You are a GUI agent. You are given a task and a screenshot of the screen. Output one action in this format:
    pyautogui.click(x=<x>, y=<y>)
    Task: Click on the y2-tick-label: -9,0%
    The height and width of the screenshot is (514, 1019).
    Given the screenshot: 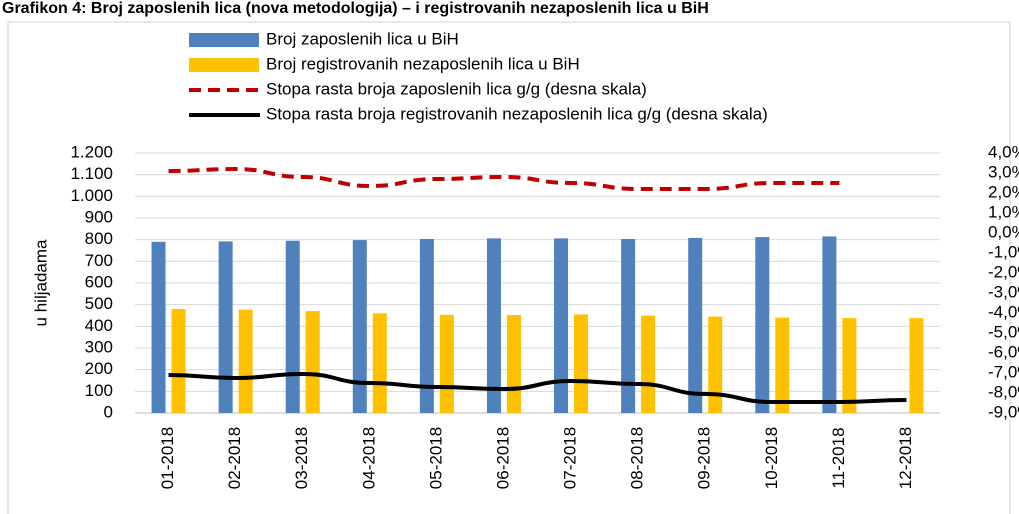 What is the action you would take?
    pyautogui.click(x=1003, y=411)
    